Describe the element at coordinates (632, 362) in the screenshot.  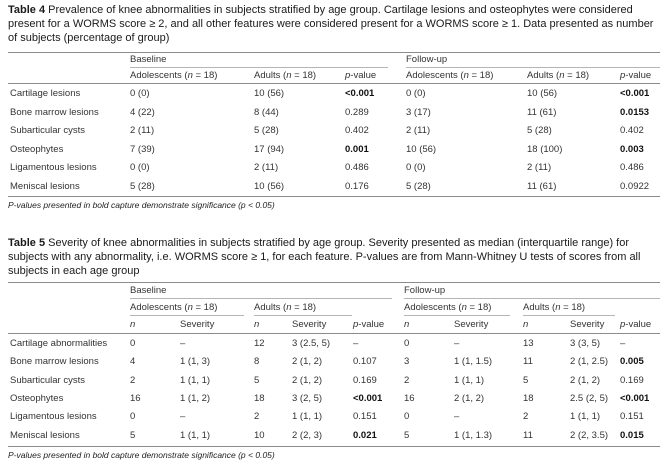
I see `table5-row-1-cell-9: 0.005` at that location.